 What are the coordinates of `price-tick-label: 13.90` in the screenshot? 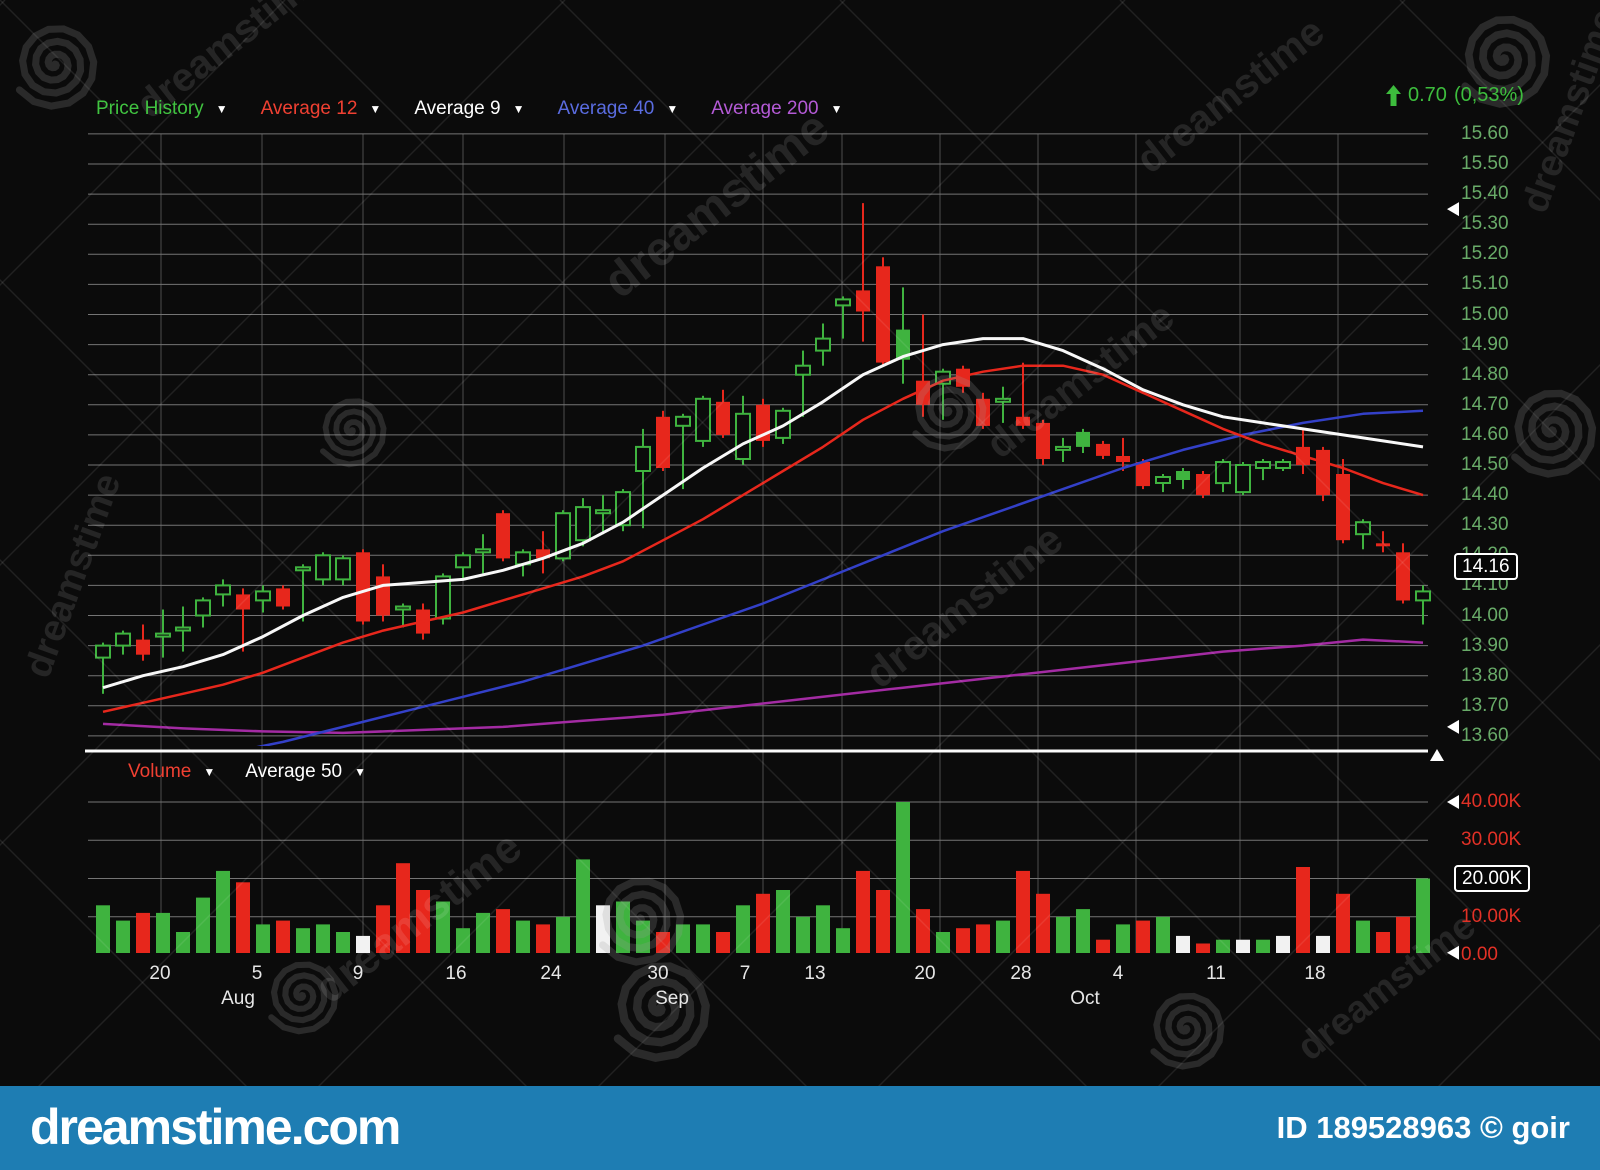 It's located at (1485, 645).